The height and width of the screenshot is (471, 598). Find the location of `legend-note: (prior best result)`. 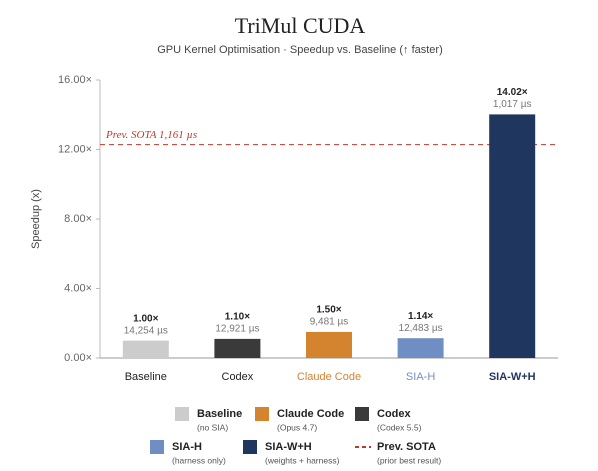

legend-note: (prior best result) is located at coordinates (409, 460).